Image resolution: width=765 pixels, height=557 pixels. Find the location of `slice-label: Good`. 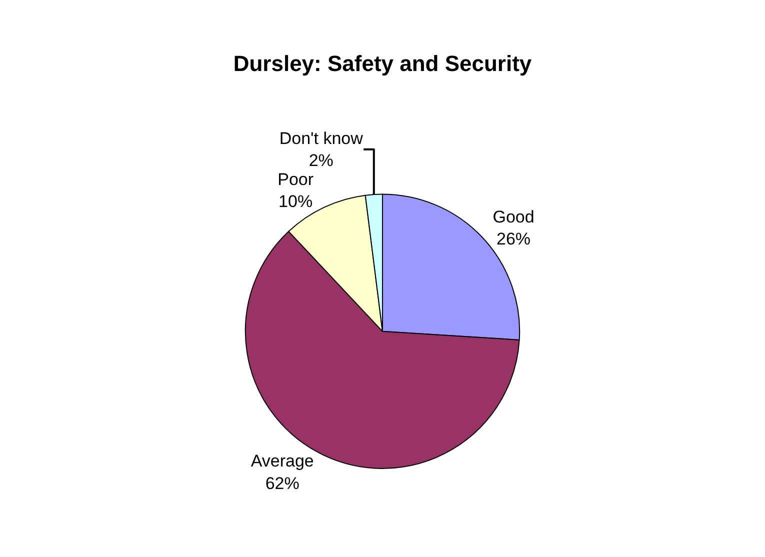

slice-label: Good is located at coordinates (513, 216).